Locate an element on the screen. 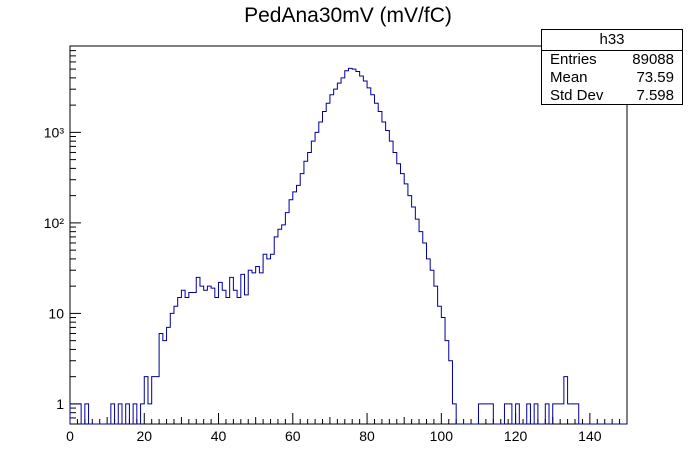 This screenshot has width=696, height=472. y-tick-label: 10² is located at coordinates (54, 223).